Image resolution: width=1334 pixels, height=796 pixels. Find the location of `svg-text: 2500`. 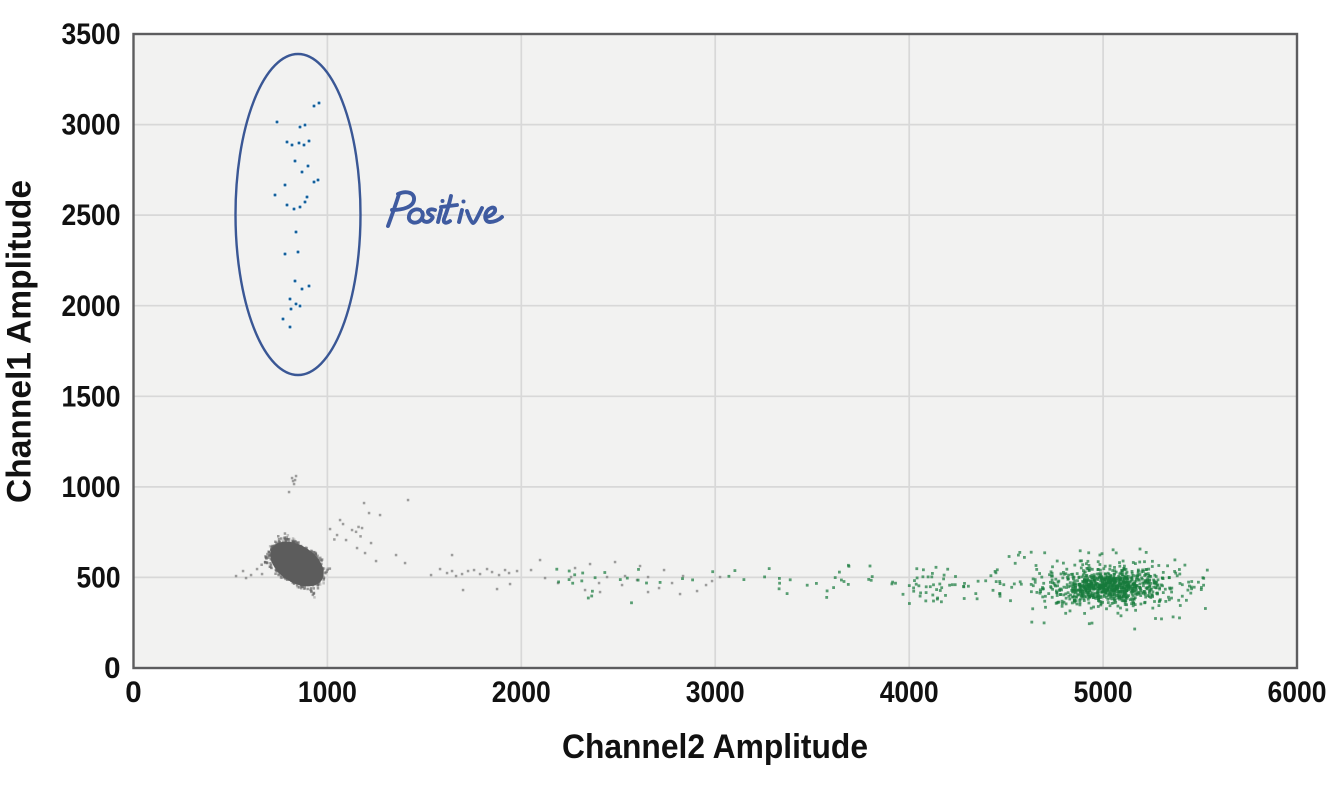

svg-text: 2500 is located at coordinates (91, 215).